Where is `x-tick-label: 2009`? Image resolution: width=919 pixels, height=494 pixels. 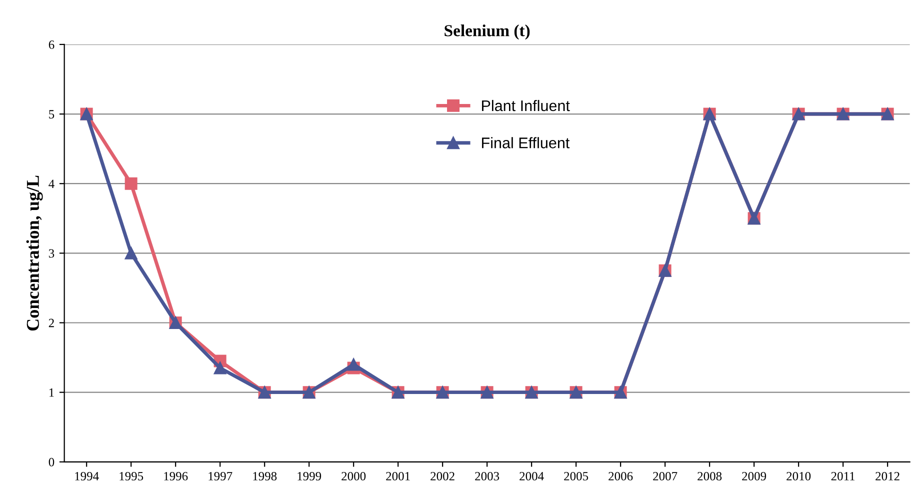 x-tick-label: 2009 is located at coordinates (754, 476).